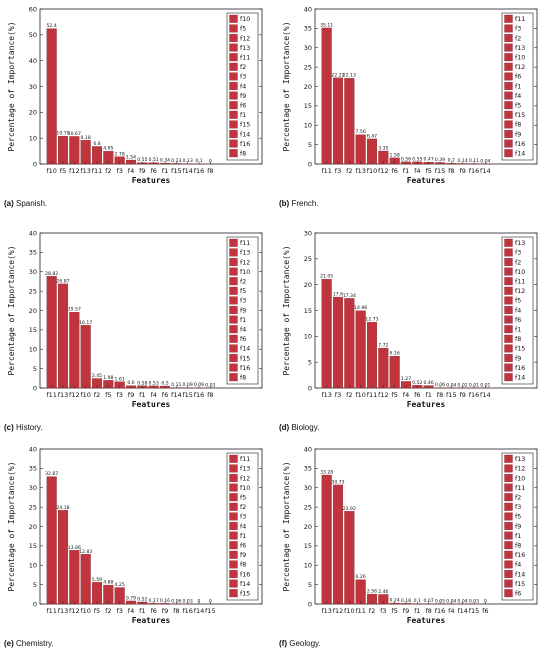 The width and height of the screenshot is (550, 657). Describe the element at coordinates (349, 76) in the screenshot. I see `data-label: 22.13` at that location.